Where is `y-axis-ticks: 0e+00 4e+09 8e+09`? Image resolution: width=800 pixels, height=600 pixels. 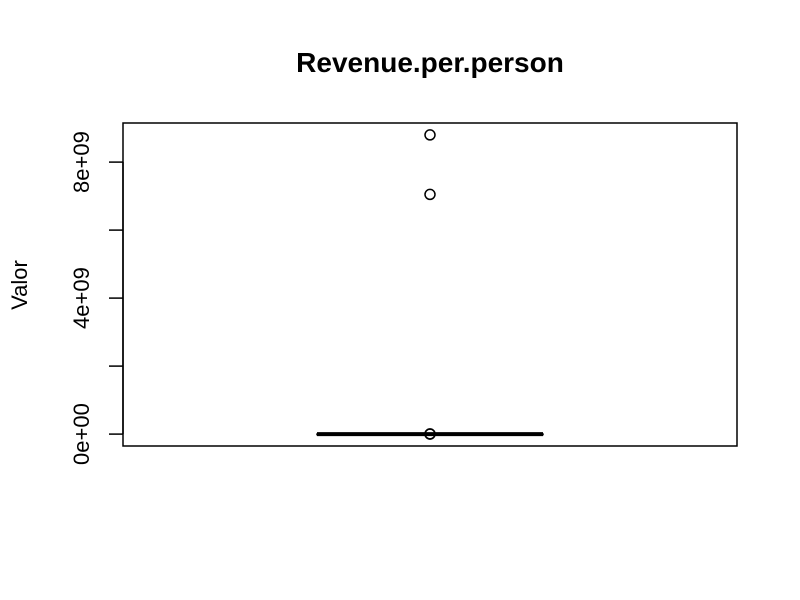 y-axis-ticks: 0e+00 4e+09 8e+09 is located at coordinates (96, 298).